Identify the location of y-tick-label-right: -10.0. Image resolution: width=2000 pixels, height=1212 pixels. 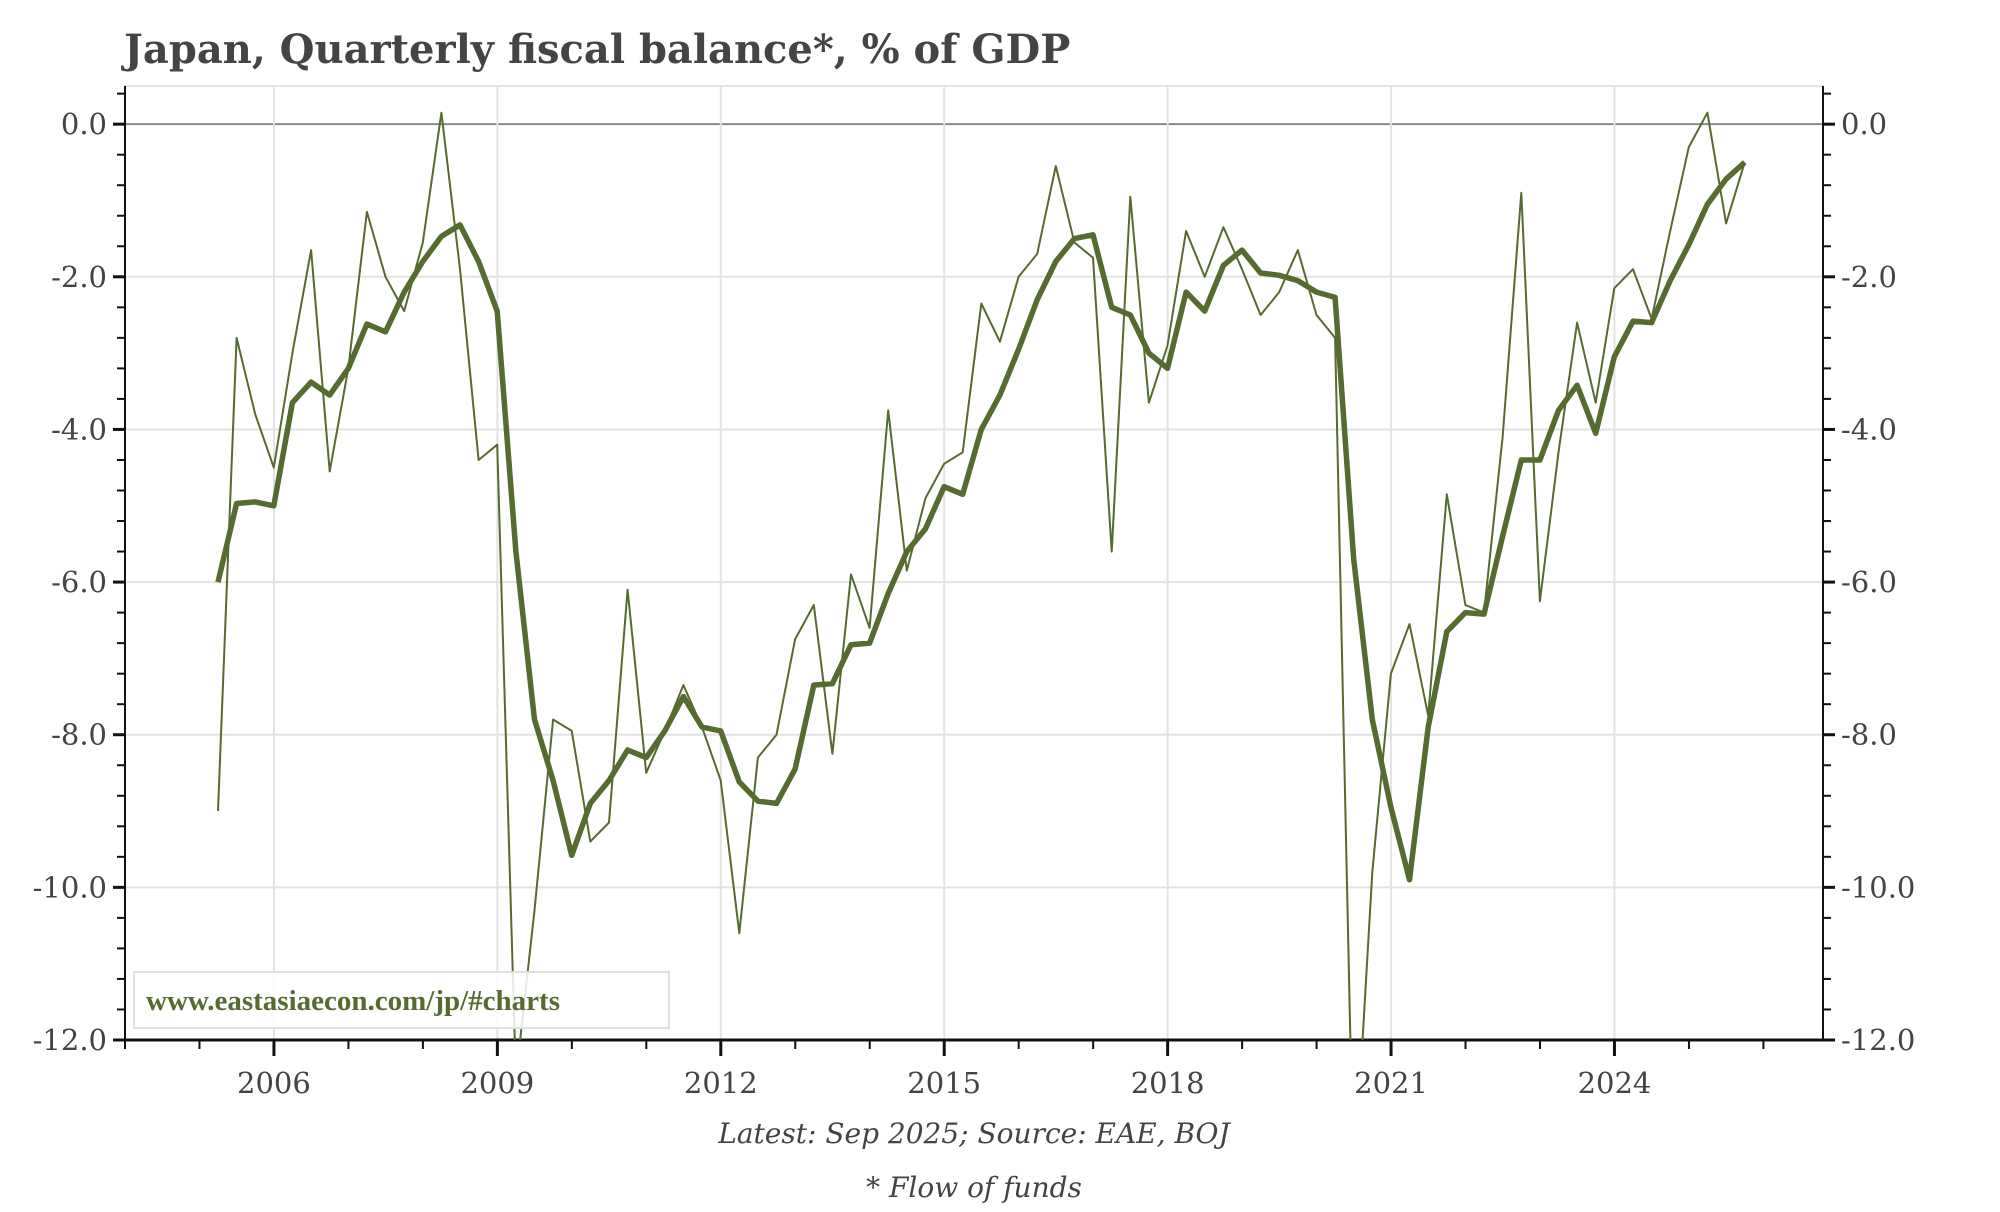
(1878, 887).